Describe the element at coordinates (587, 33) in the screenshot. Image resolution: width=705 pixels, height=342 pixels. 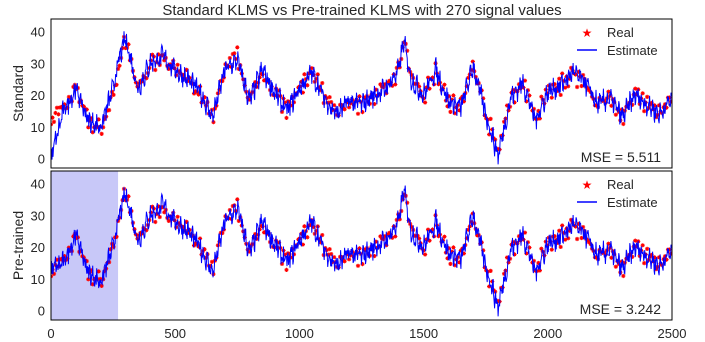
I see `legend-real-marker: ★` at that location.